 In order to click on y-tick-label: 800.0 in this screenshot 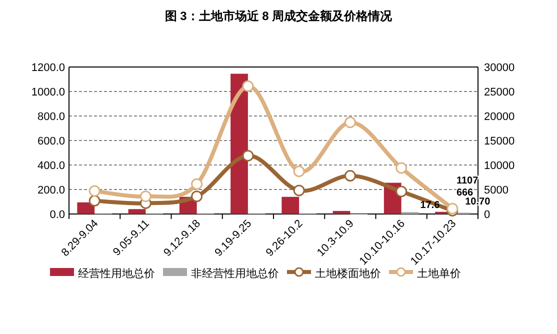, I will do `click(51, 117)`.